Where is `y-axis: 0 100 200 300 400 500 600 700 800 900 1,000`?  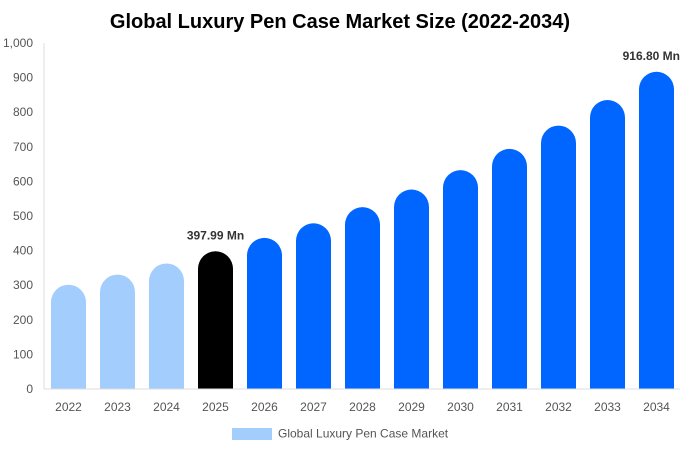 y-axis: 0 100 200 300 400 500 600 700 800 900 1,000 is located at coordinates (24, 216).